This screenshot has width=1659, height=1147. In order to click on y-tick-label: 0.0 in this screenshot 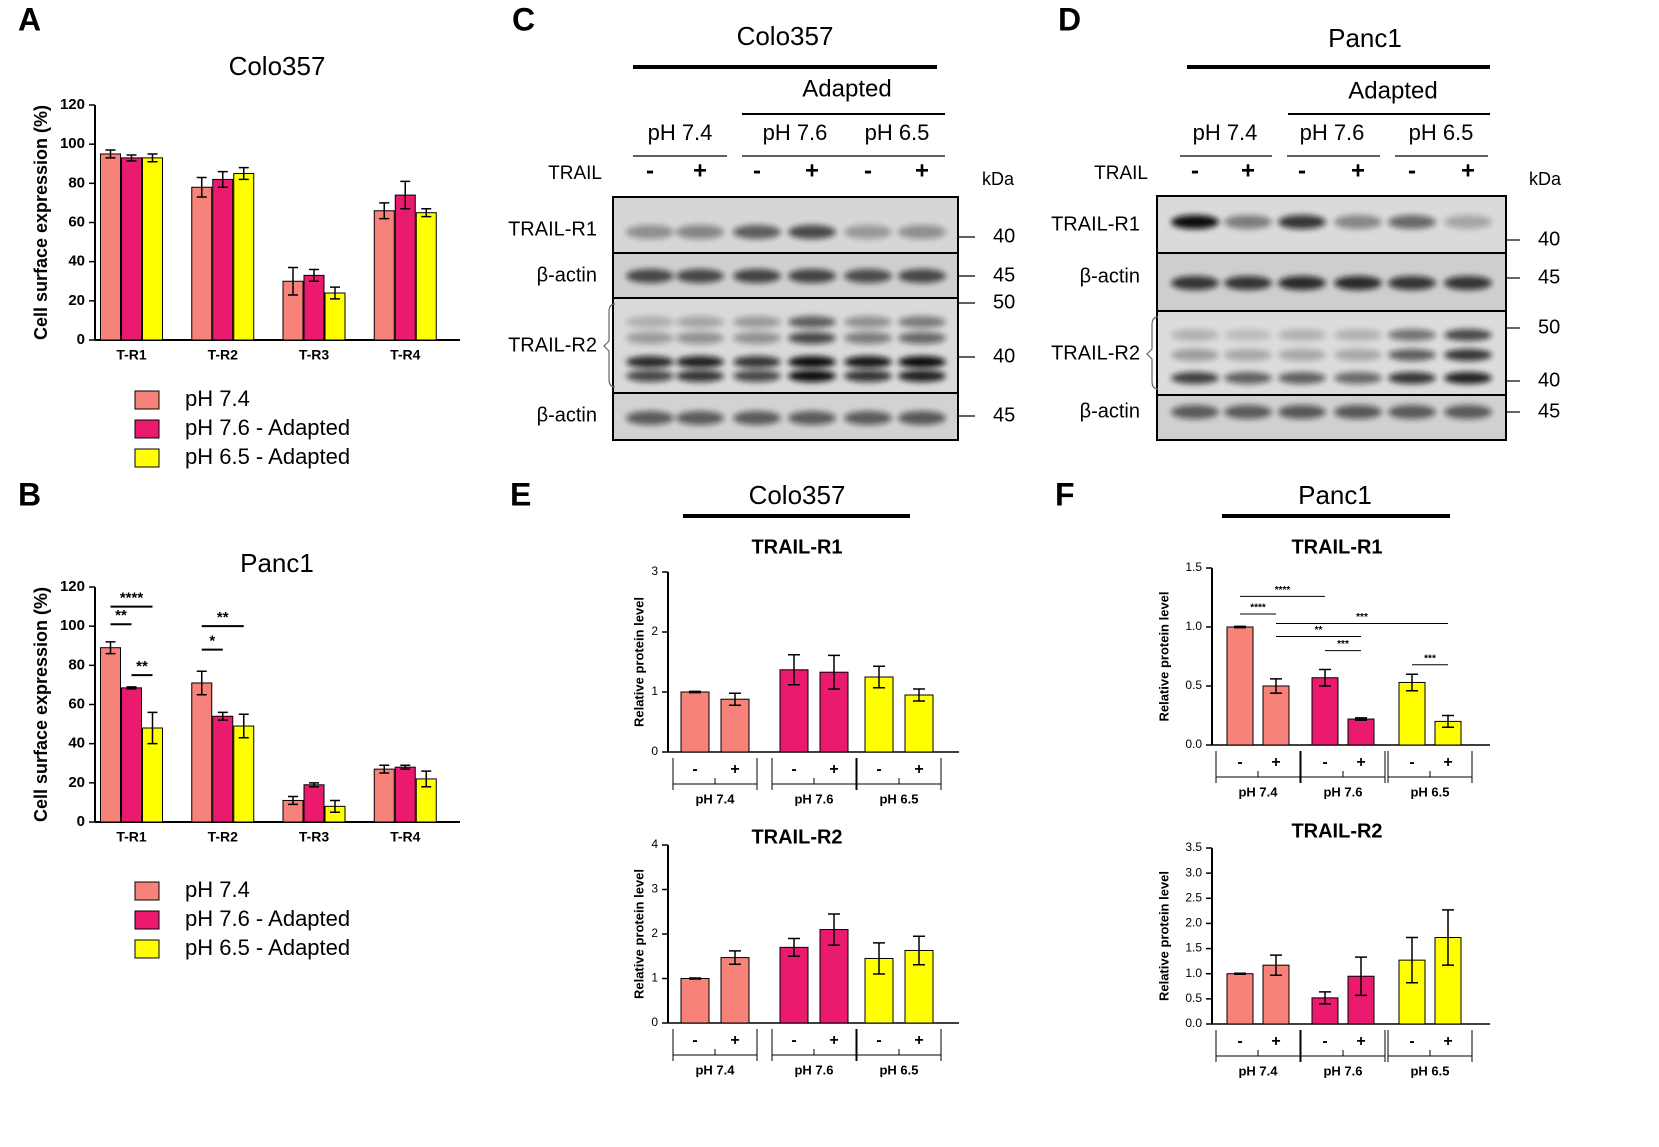, I will do `click(1193, 744)`.